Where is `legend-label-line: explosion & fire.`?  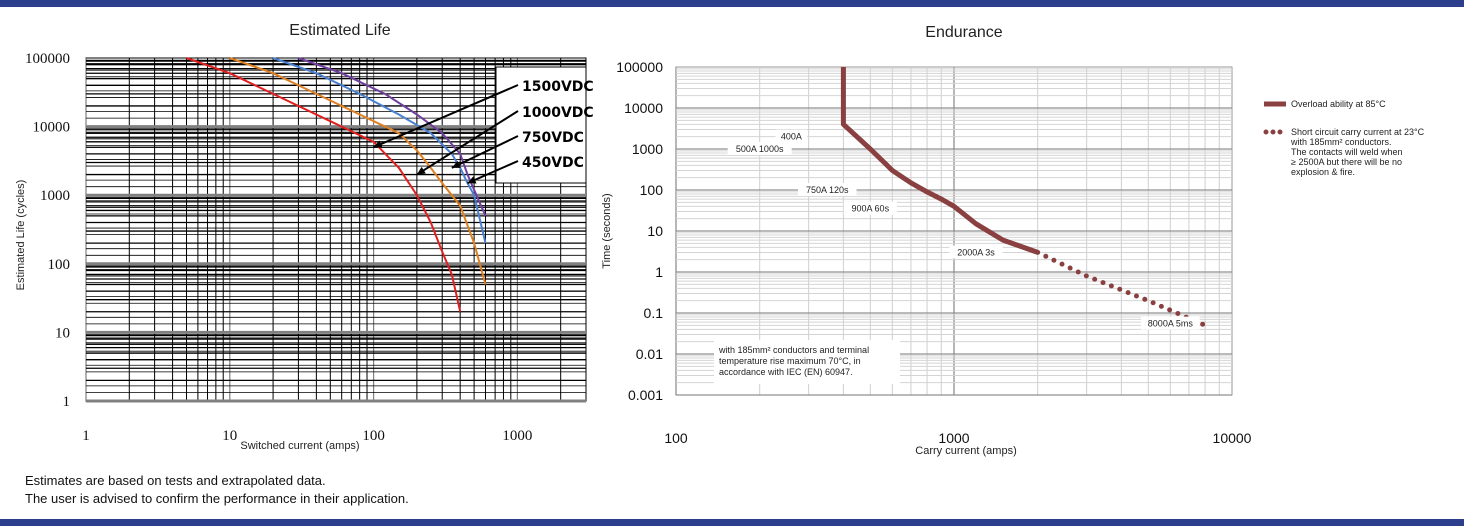
legend-label-line: explosion & fire. is located at coordinates (1323, 172).